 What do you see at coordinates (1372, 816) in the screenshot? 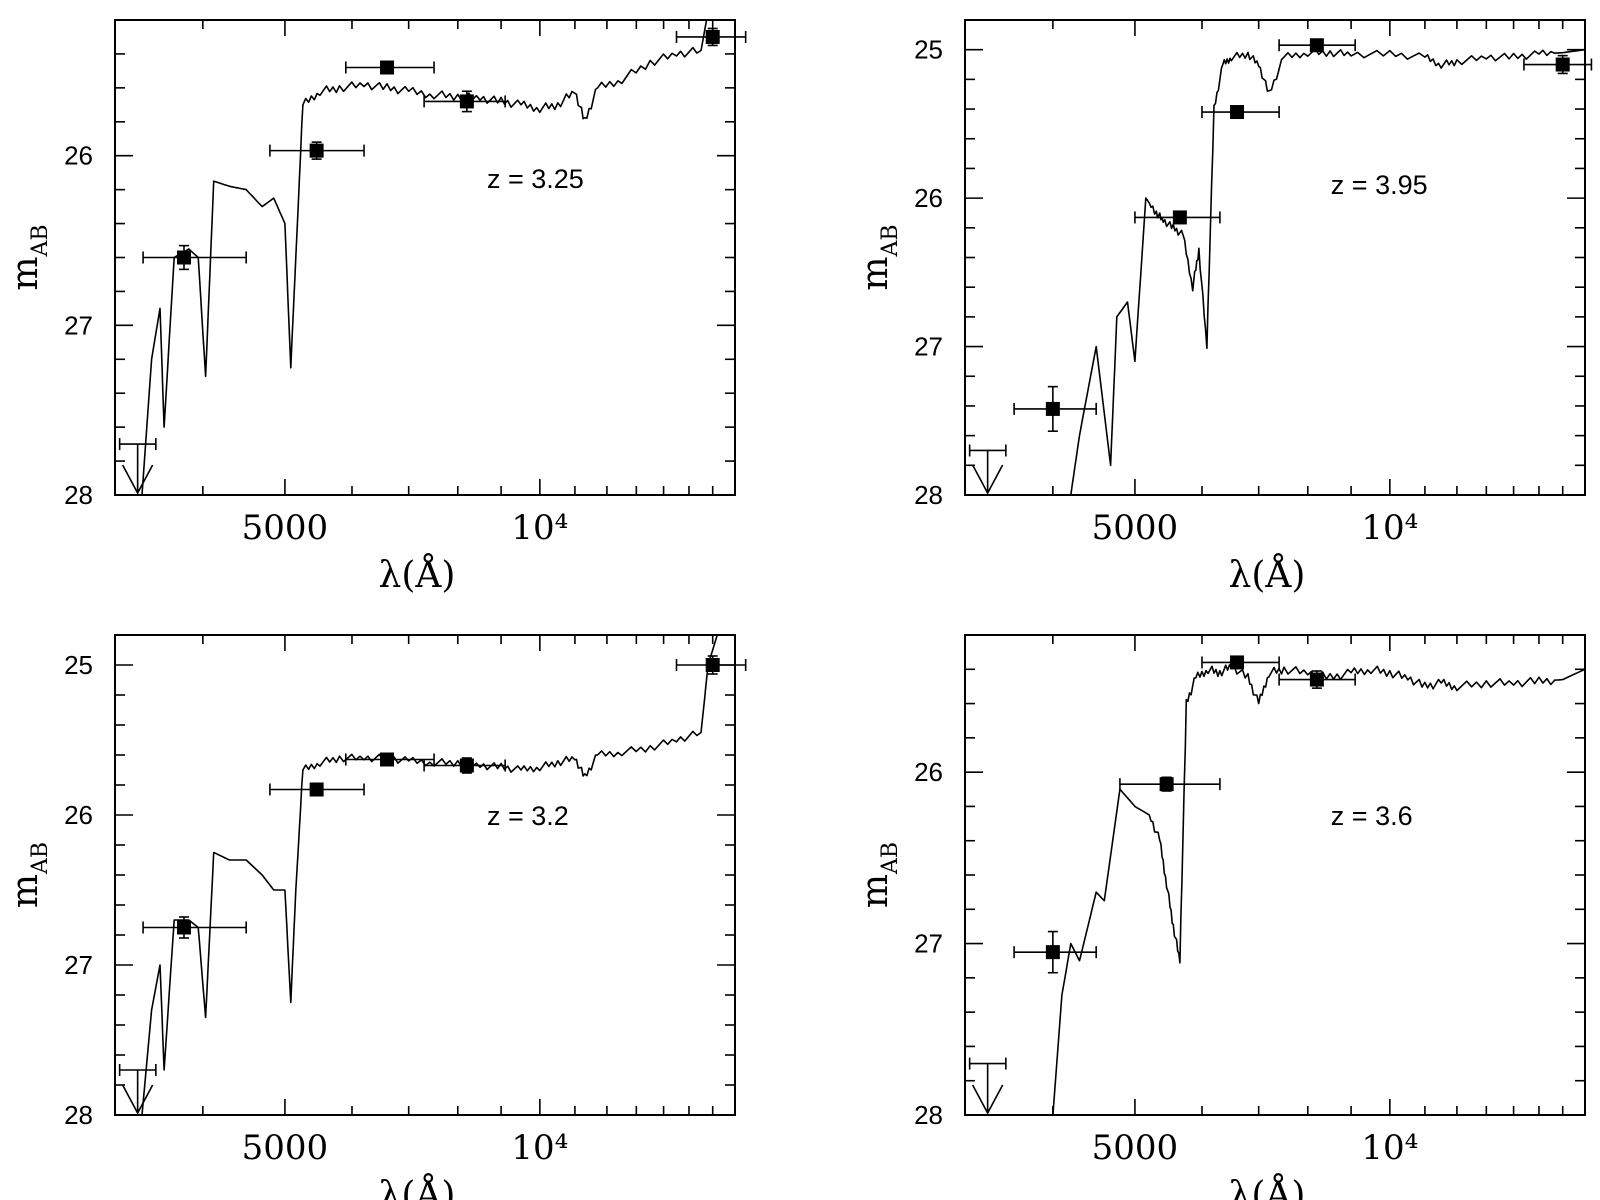
I see `redshift-annotation: z = 3.6` at bounding box center [1372, 816].